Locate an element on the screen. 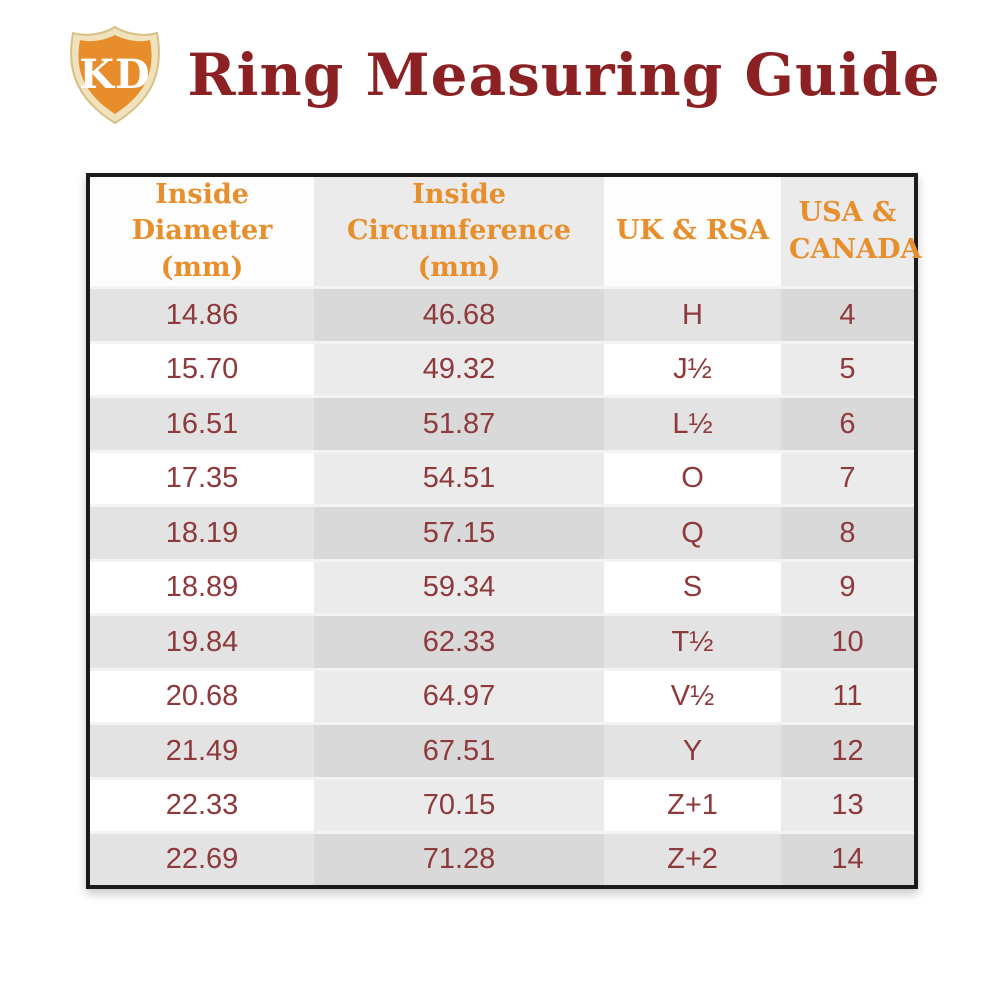  table-cell: Q is located at coordinates (692, 532).